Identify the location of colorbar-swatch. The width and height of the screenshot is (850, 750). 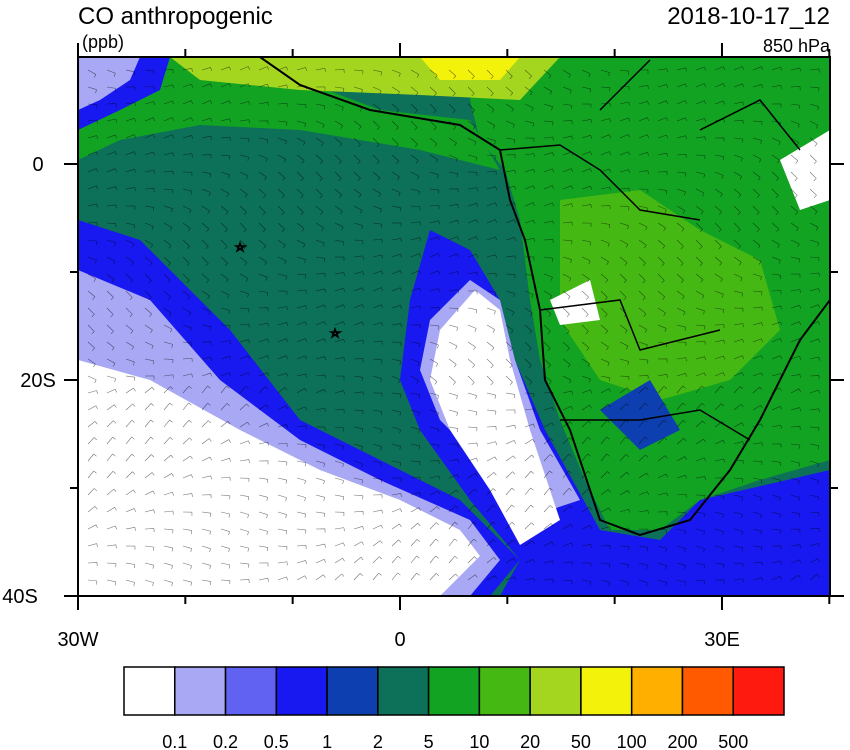
(504, 691).